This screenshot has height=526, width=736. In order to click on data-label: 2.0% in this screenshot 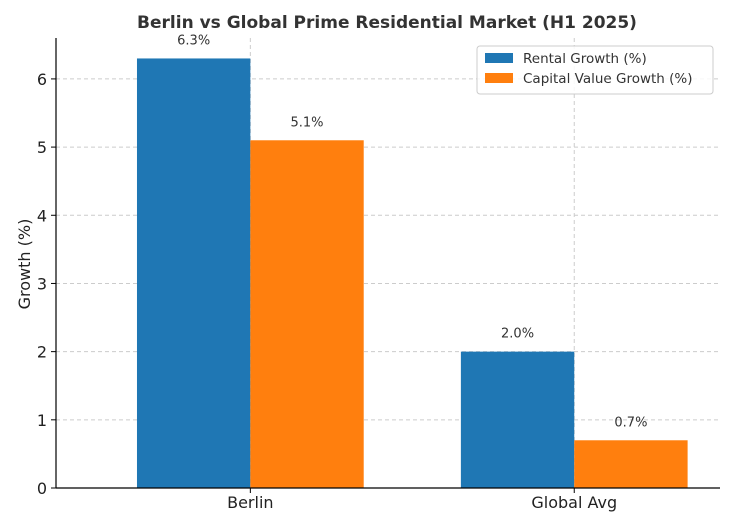, I will do `click(517, 334)`.